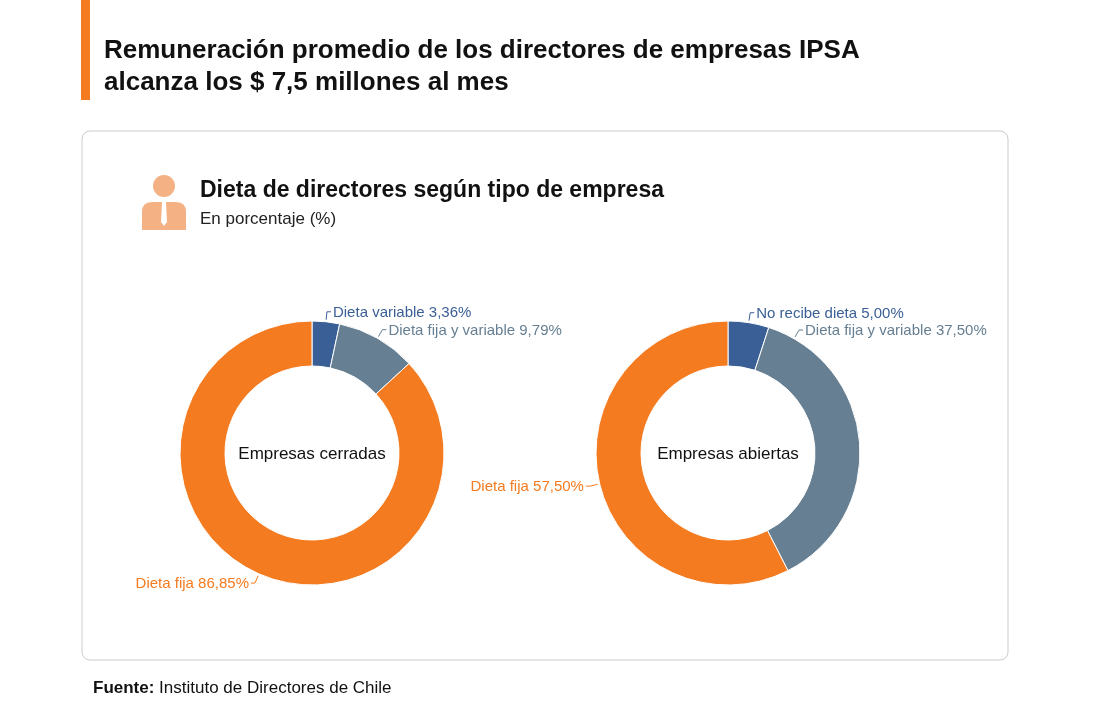 The width and height of the screenshot is (1095, 720). Describe the element at coordinates (482, 65) in the screenshot. I see `text: Remuneración promedio de los directores de empresas IPSA alcanza los $ 7,5 millones al mes` at that location.